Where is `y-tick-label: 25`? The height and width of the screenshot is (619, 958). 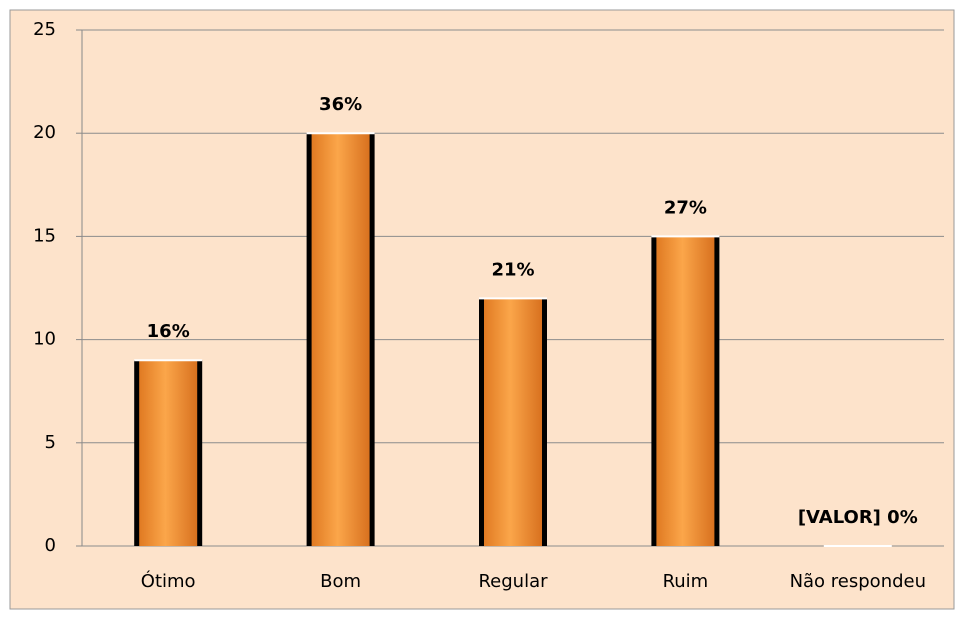
y-tick-label: 25 is located at coordinates (44, 29).